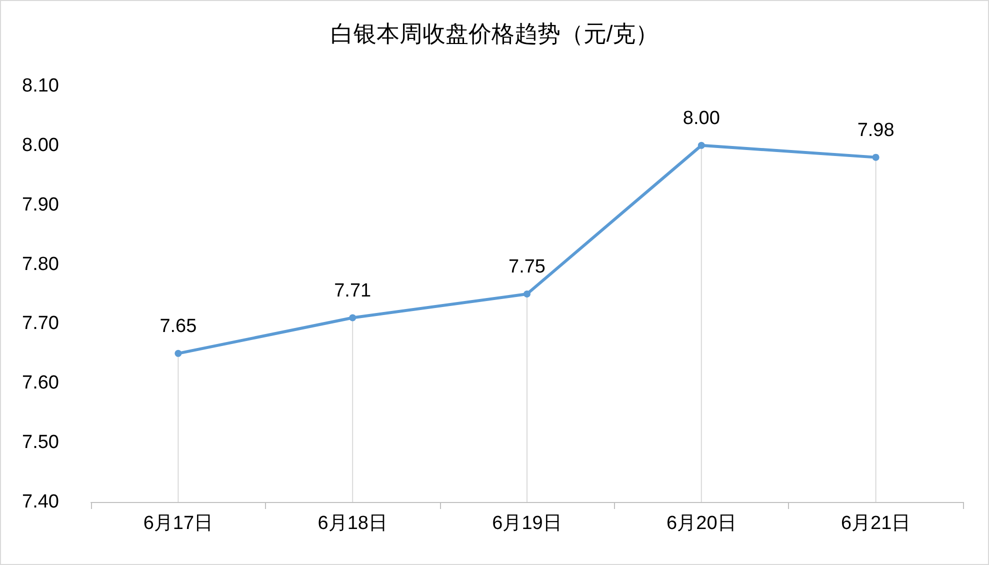  I want to click on data-label: 7.65, so click(178, 326).